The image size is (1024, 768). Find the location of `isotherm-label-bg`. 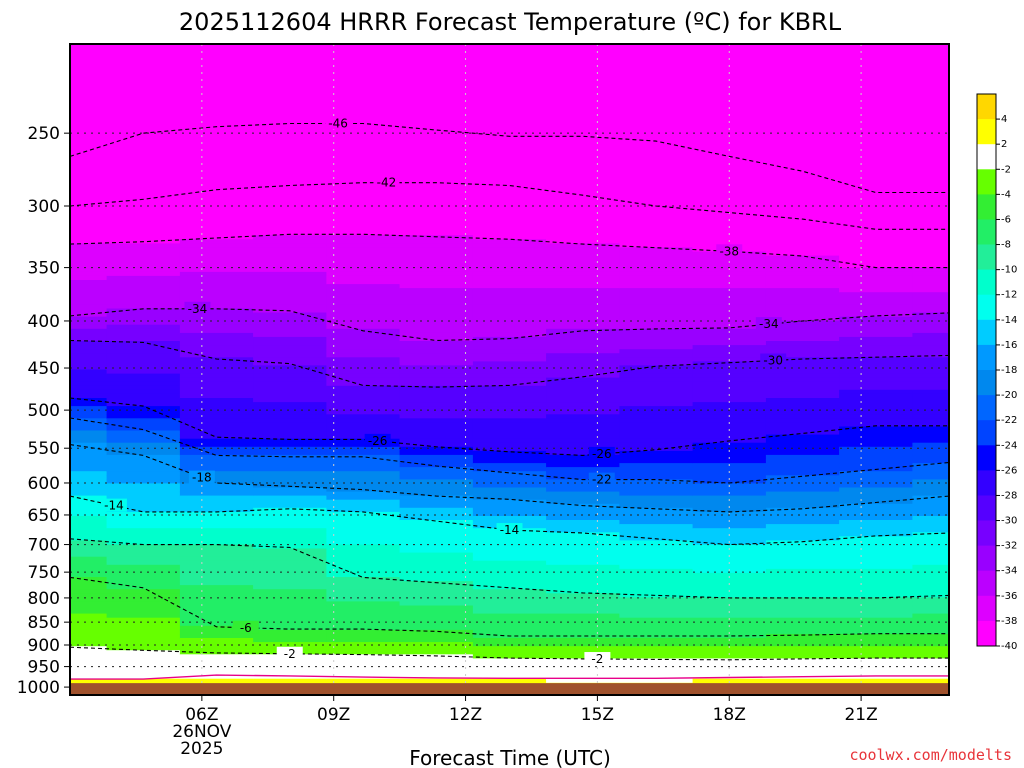

isotherm-label-bg is located at coordinates (377, 440).